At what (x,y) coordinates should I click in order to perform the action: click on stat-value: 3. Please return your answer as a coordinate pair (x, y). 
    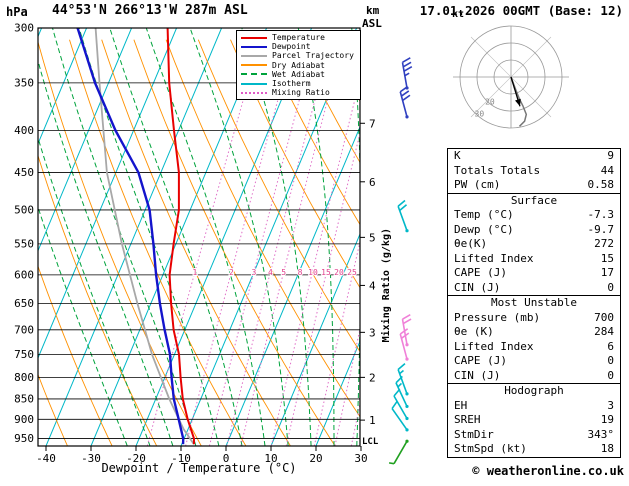
    Looking at the image, I should click on (610, 405).